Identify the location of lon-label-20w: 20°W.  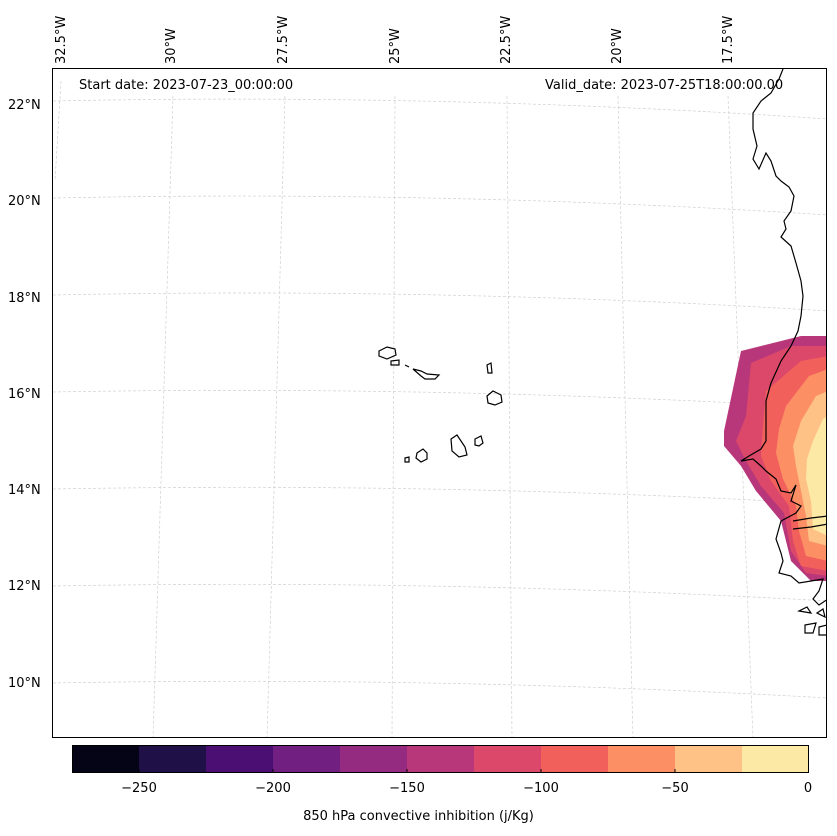
(617, 46).